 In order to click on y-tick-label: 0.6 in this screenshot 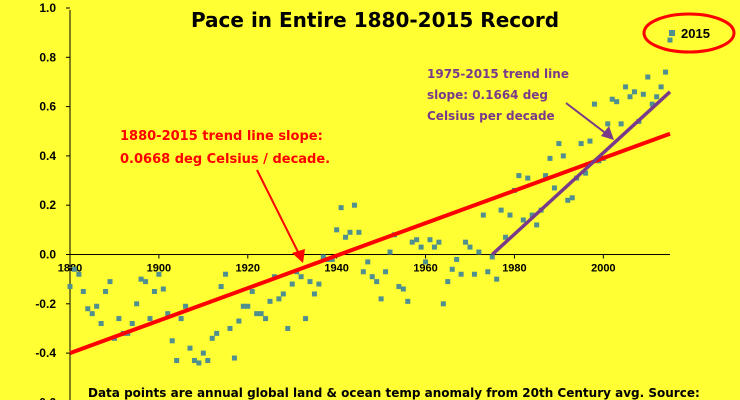, I will do `click(47, 107)`.